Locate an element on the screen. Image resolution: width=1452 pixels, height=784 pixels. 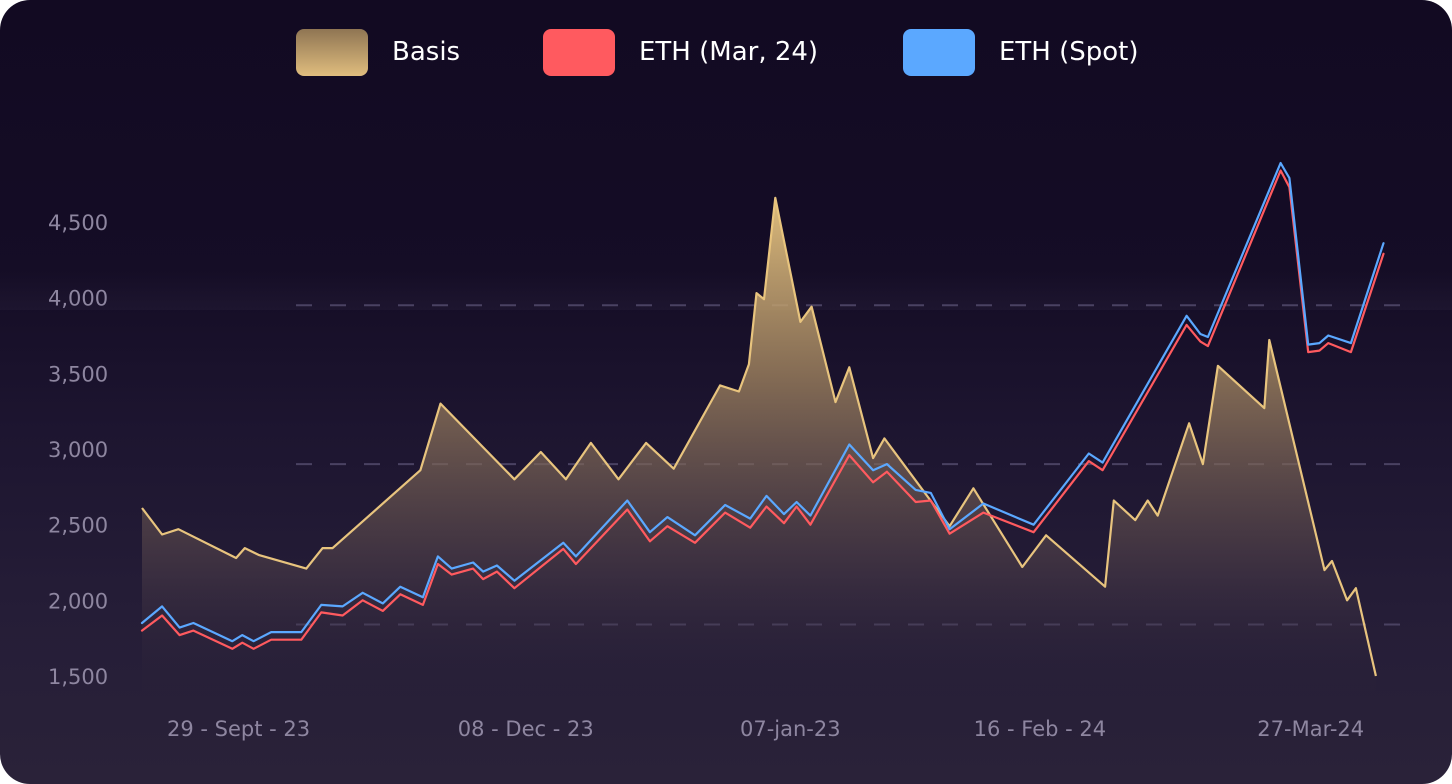
legend-item-eth-mar: ETH (Mar, 24) is located at coordinates (680, 52).